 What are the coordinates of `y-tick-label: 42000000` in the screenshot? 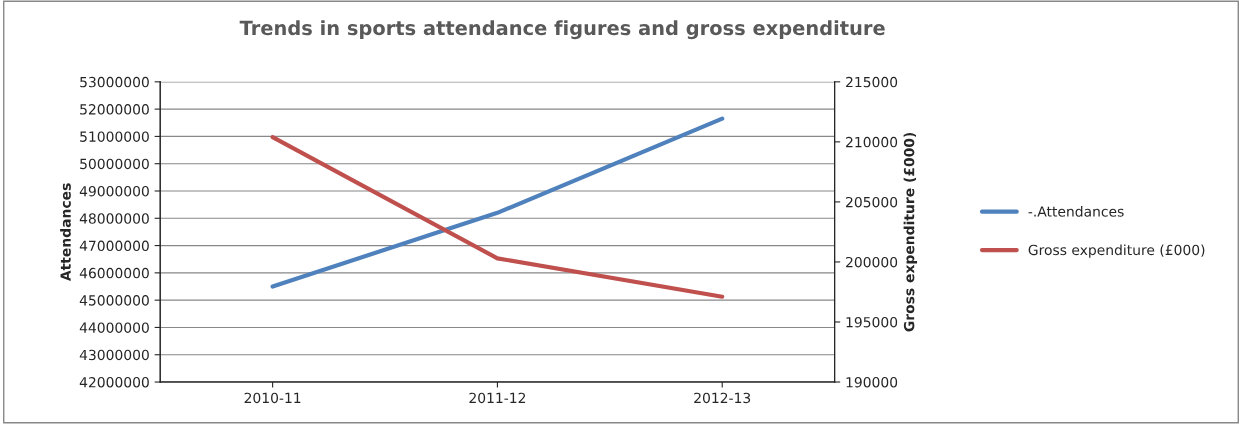 It's located at (114, 382).